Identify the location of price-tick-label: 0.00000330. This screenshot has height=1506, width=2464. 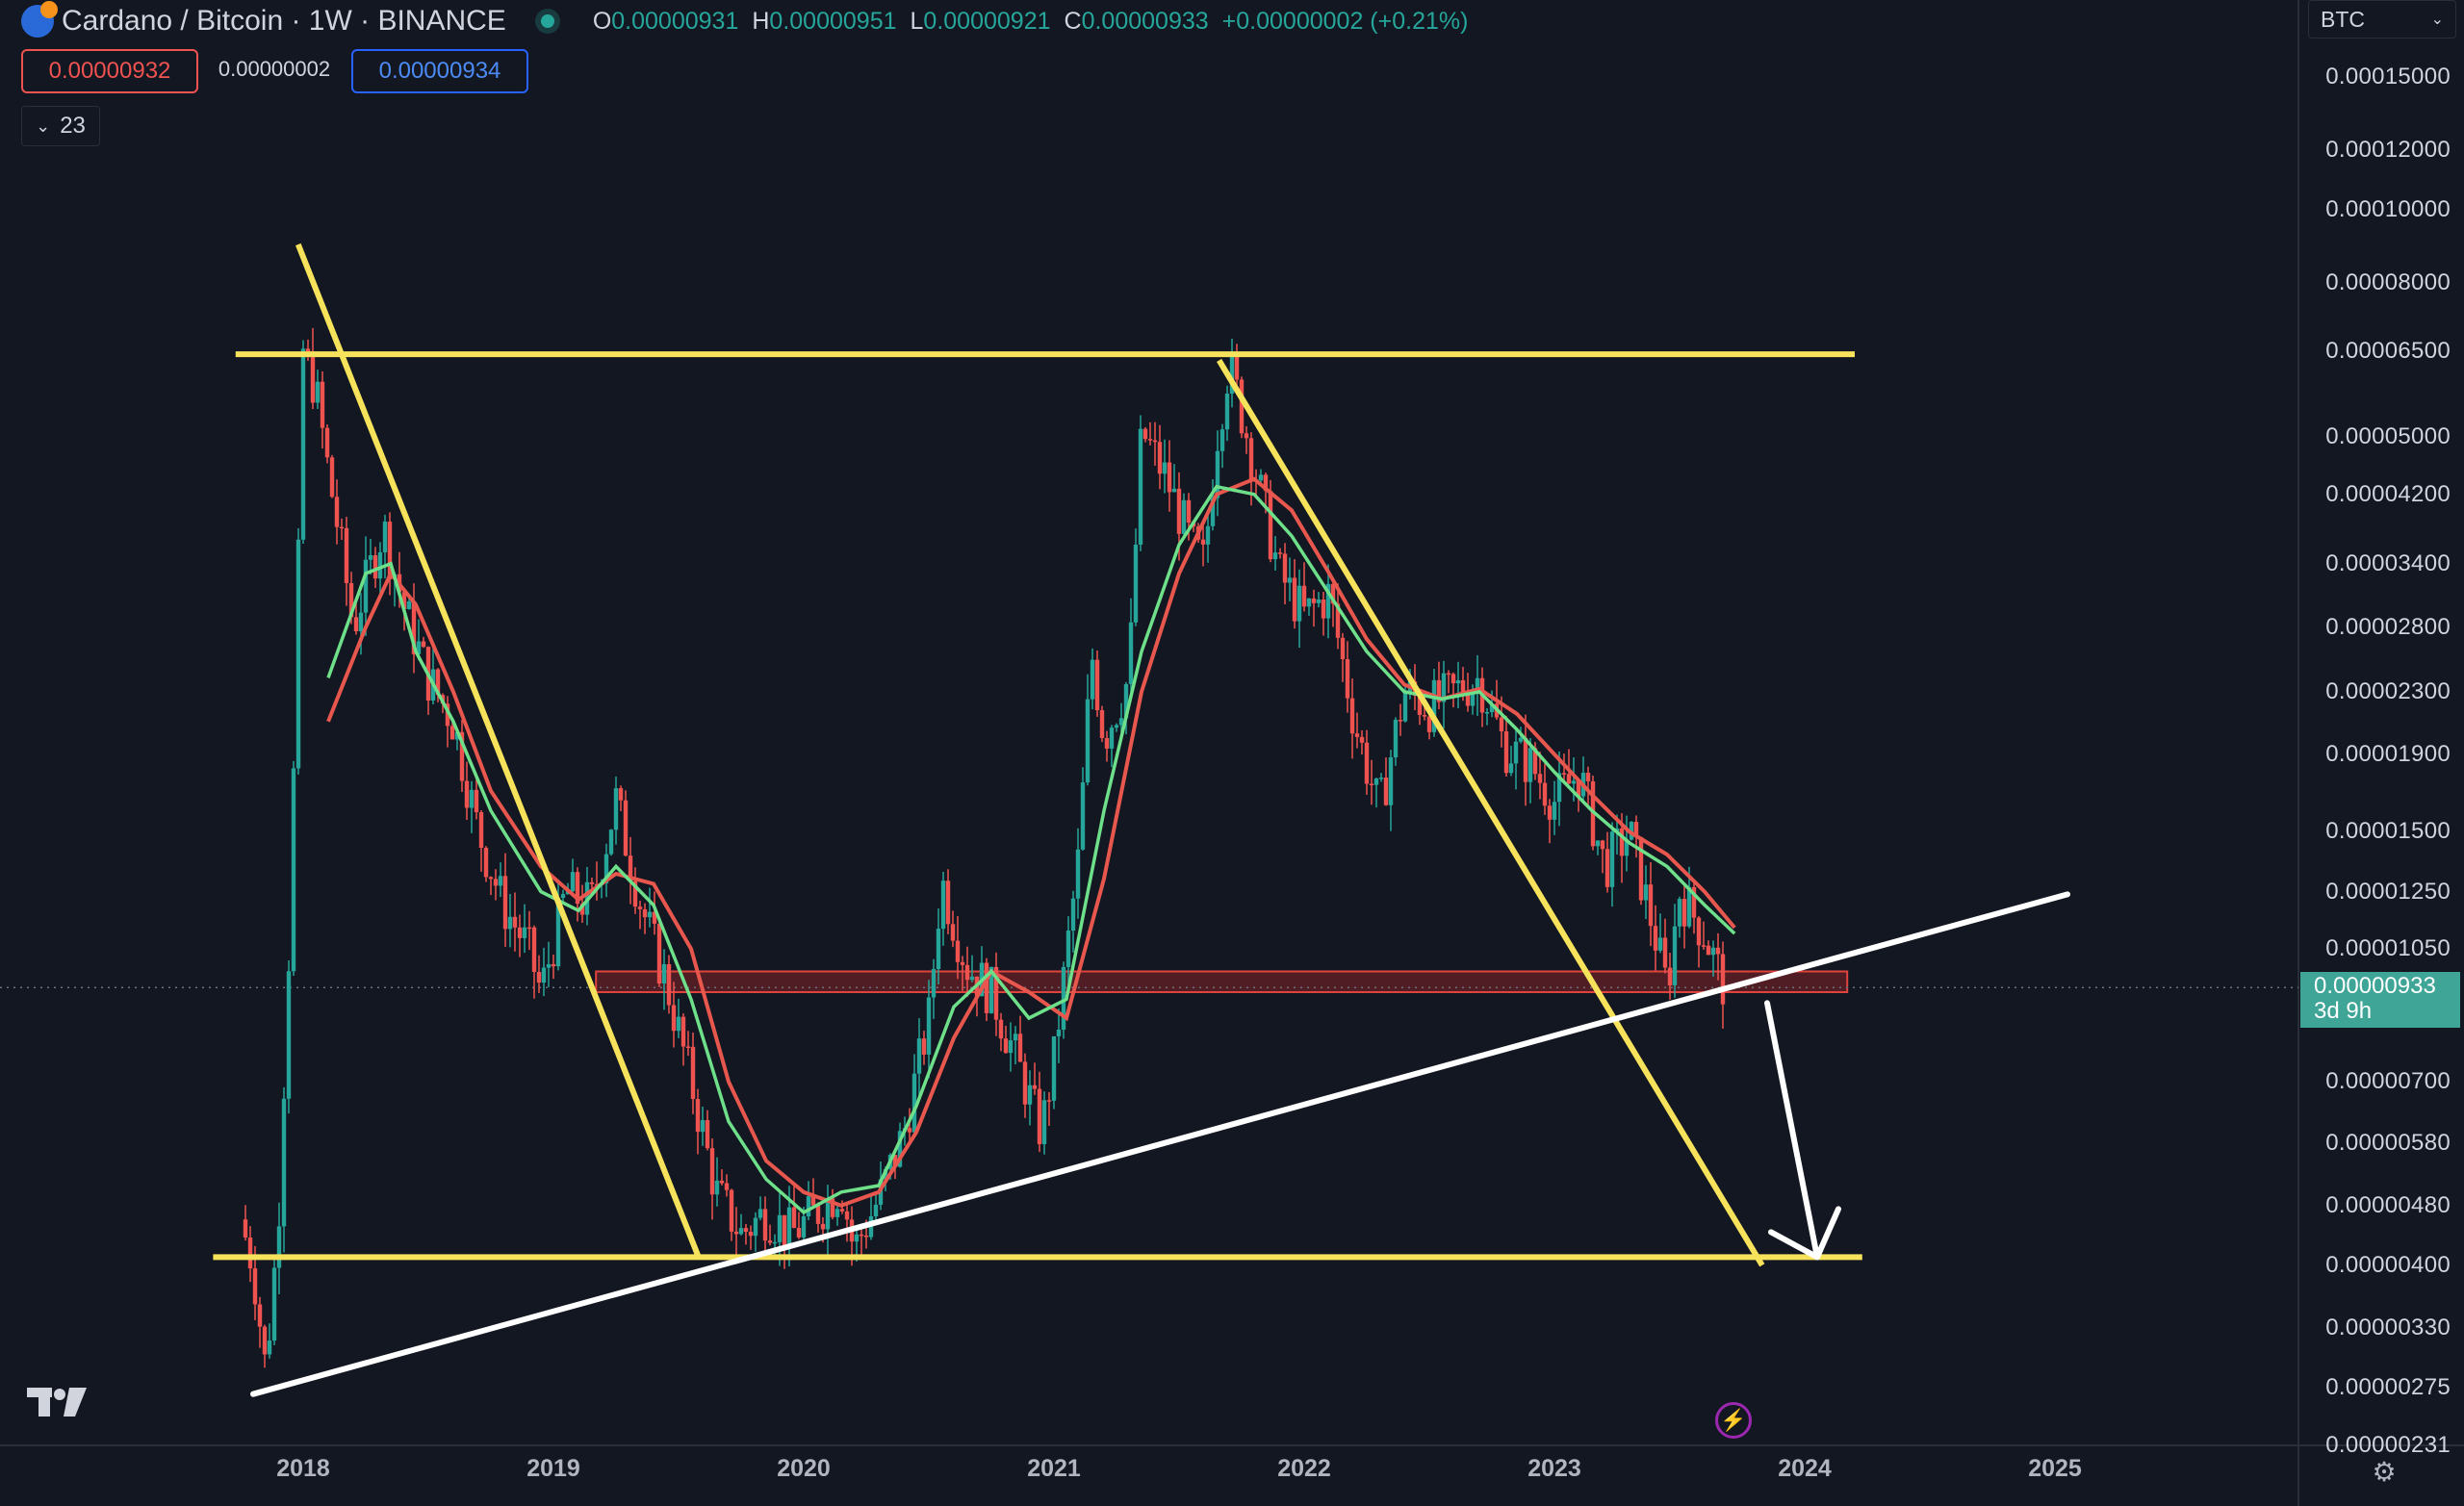
(2388, 1328).